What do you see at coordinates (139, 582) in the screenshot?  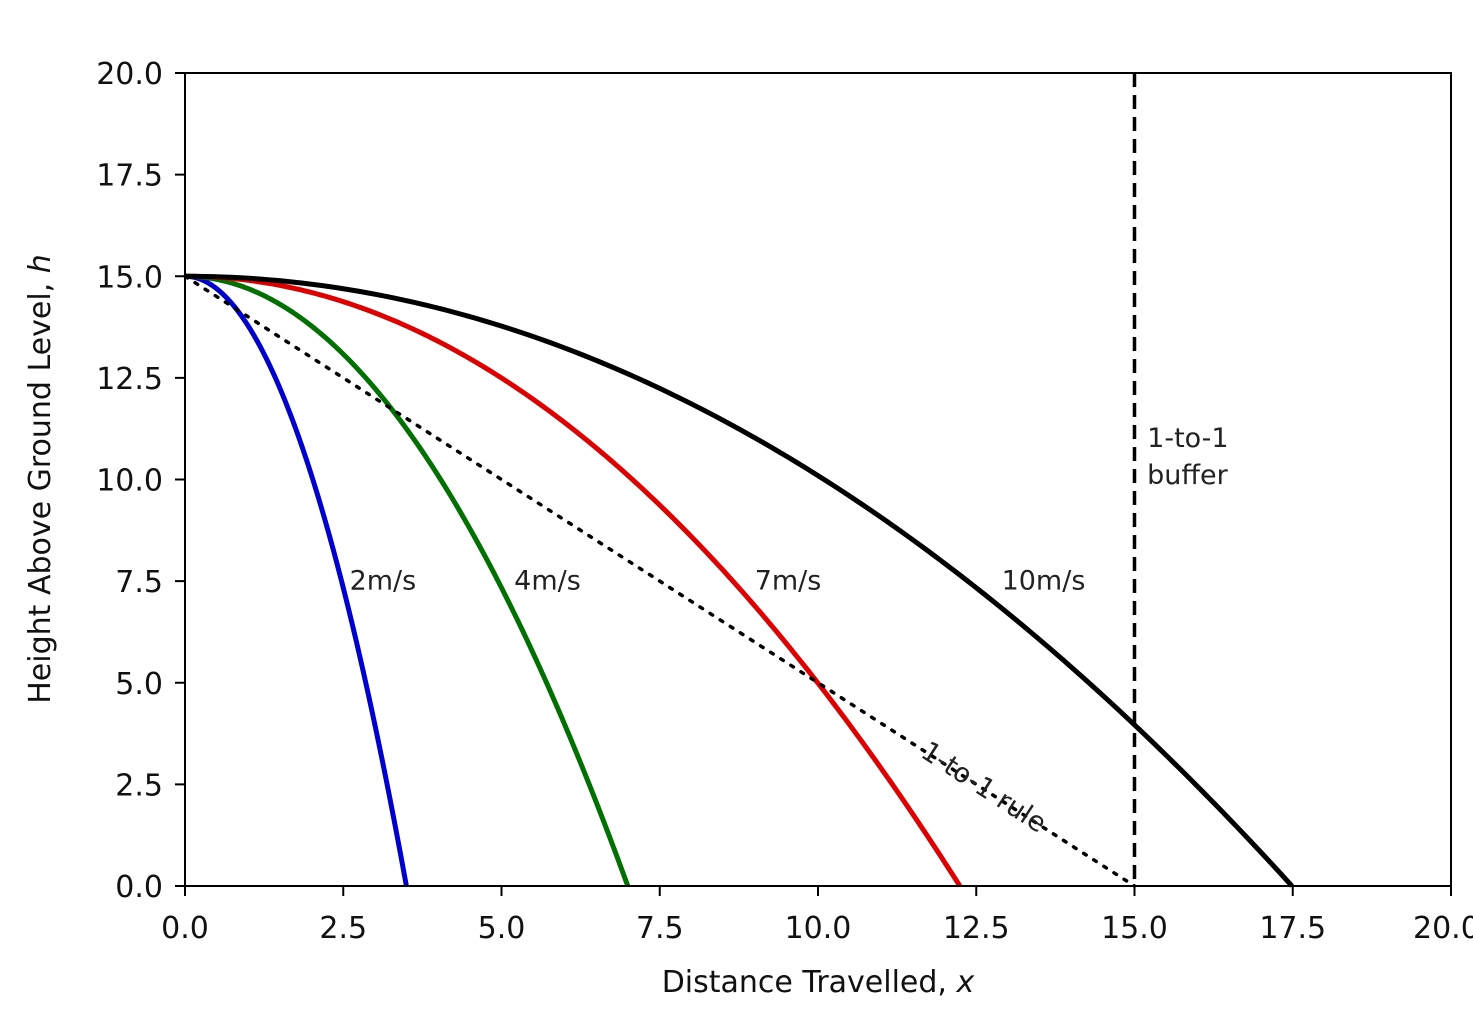 I see `y-tick-label: 7.5` at bounding box center [139, 582].